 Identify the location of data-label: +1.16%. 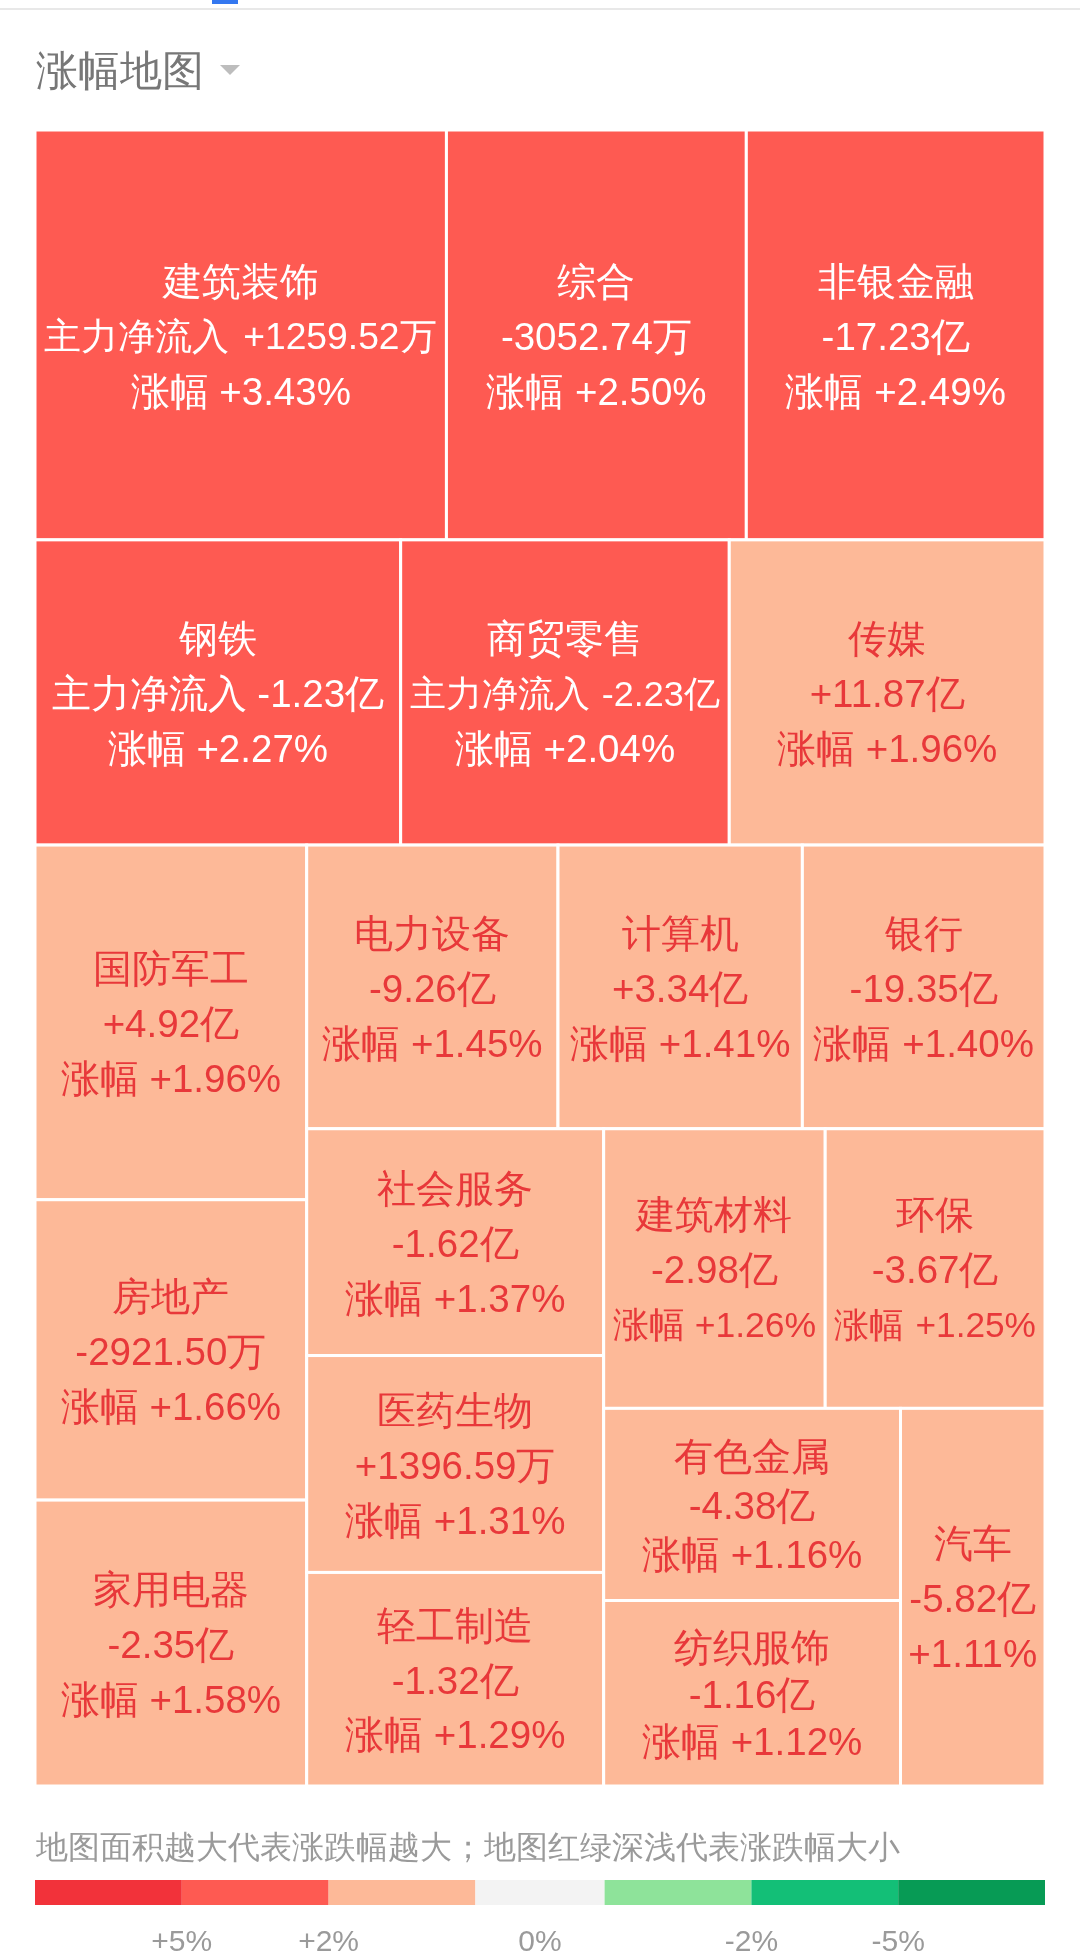
(796, 1555).